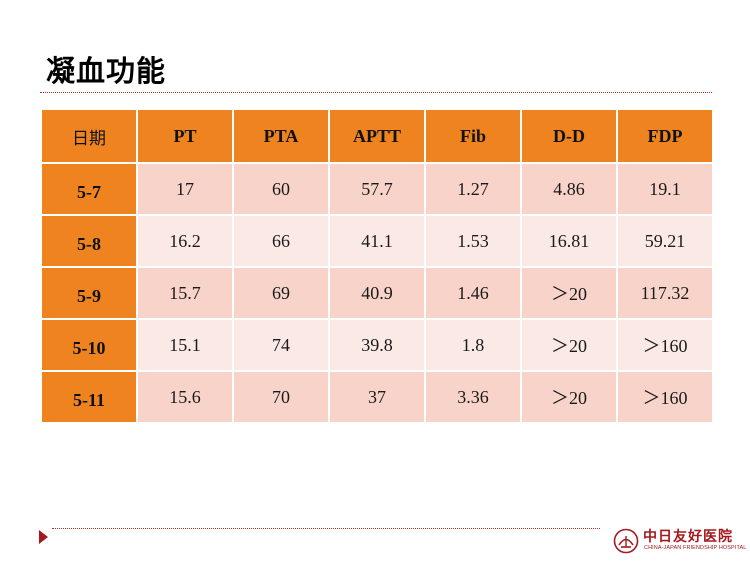 The height and width of the screenshot is (563, 750). I want to click on cell-pta: 66, so click(281, 241).